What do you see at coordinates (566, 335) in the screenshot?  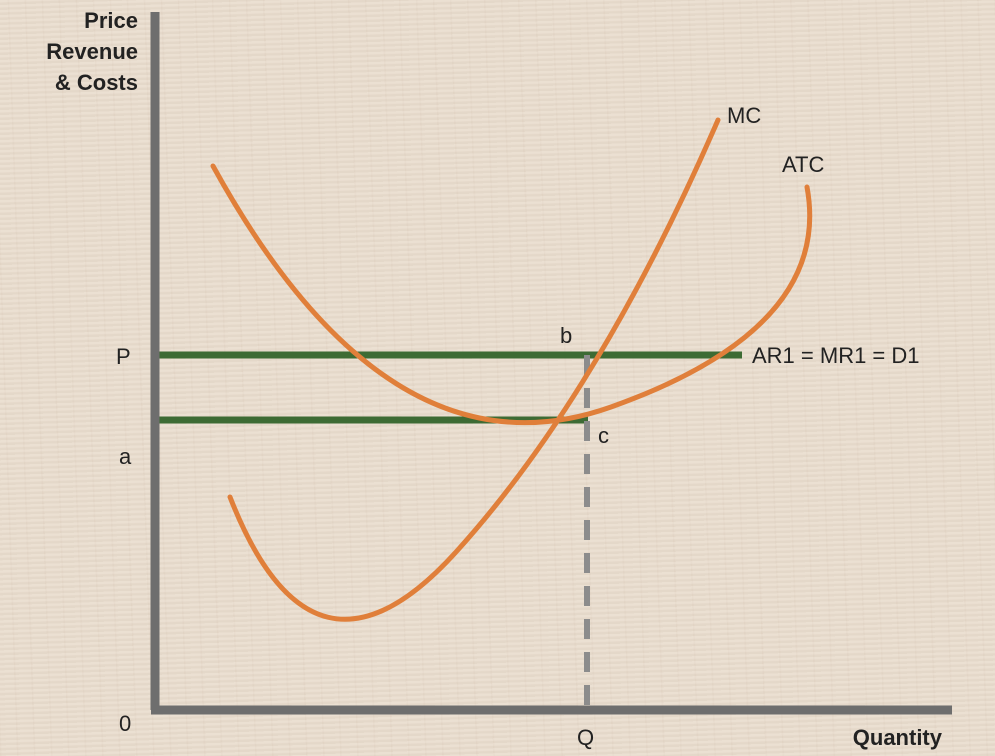 I see `point-b-label: b` at bounding box center [566, 335].